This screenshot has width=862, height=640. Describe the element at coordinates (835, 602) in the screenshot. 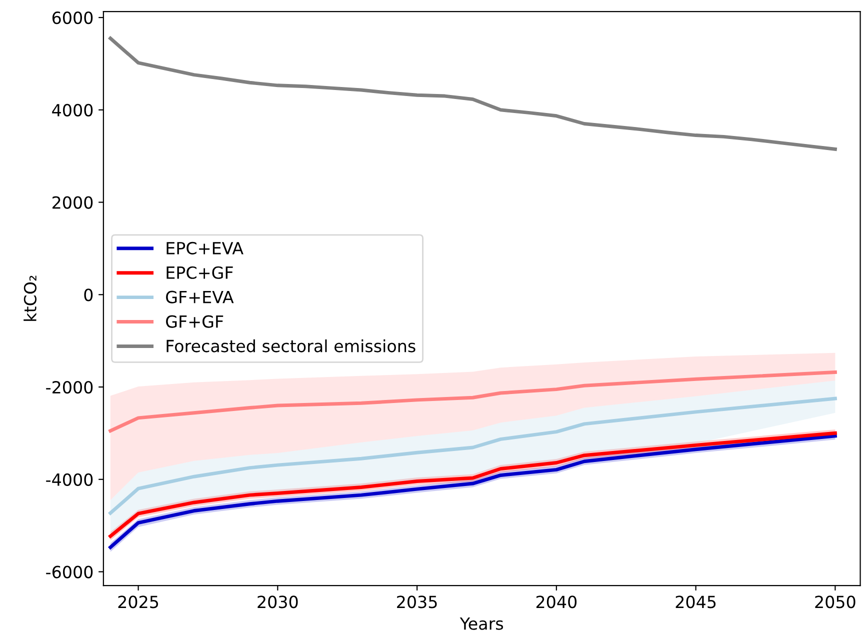

I see `x-tick-label: 2050` at that location.